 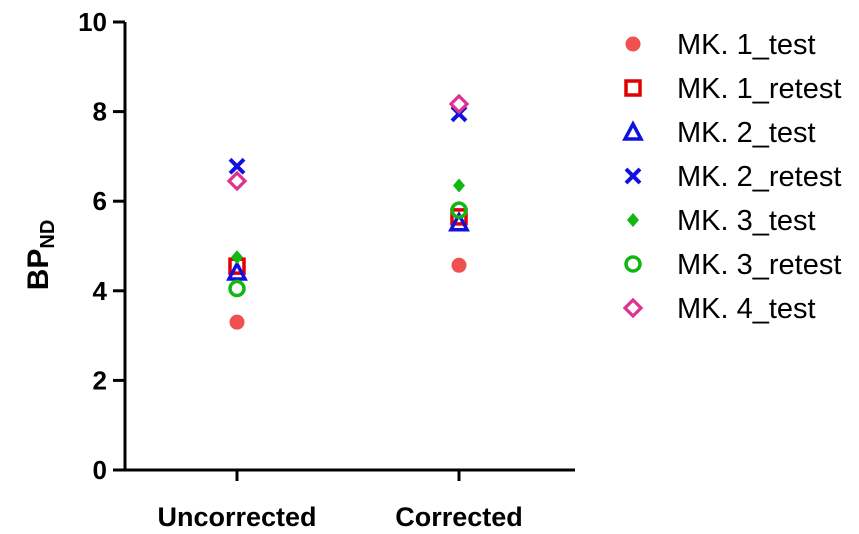 I want to click on legend-label: MK. 4_test, so click(x=746, y=309).